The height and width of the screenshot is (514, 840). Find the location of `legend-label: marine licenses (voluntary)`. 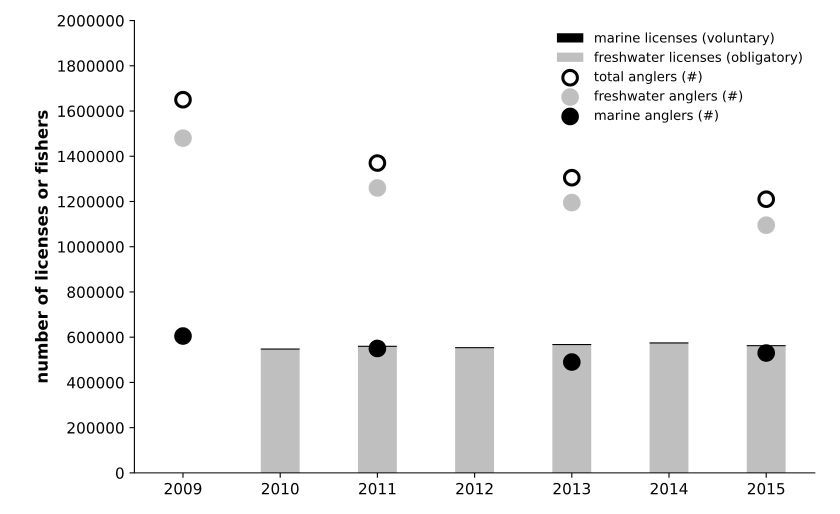

legend-label: marine licenses (voluntary) is located at coordinates (684, 39).